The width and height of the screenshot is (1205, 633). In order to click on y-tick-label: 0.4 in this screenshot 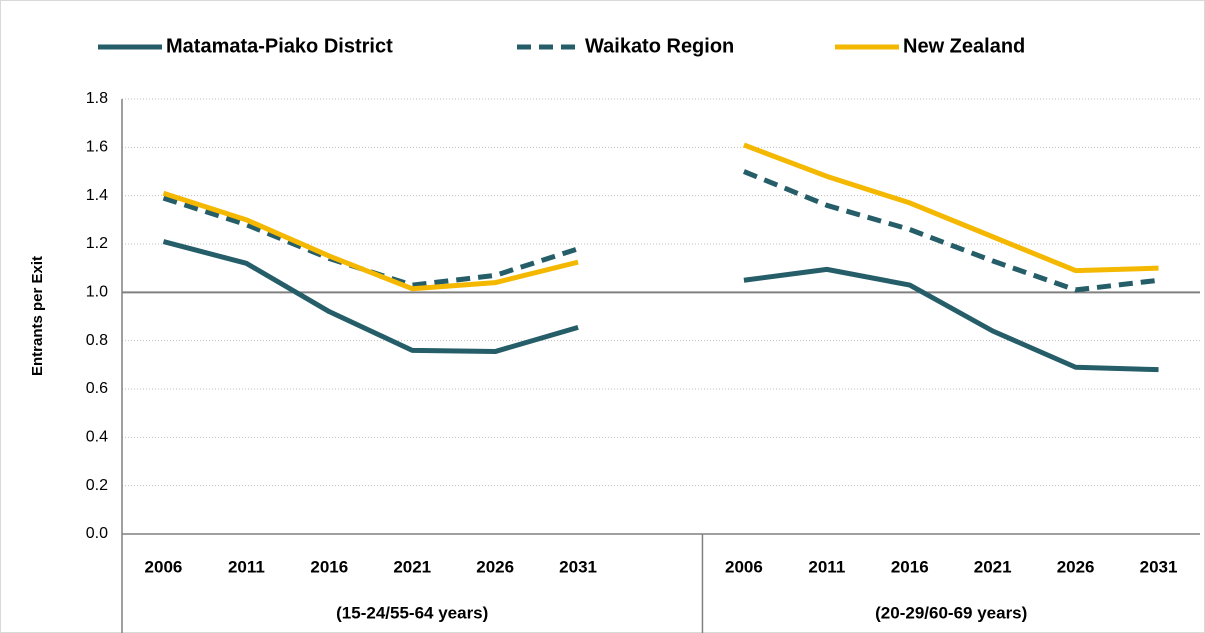, I will do `click(97, 437)`.